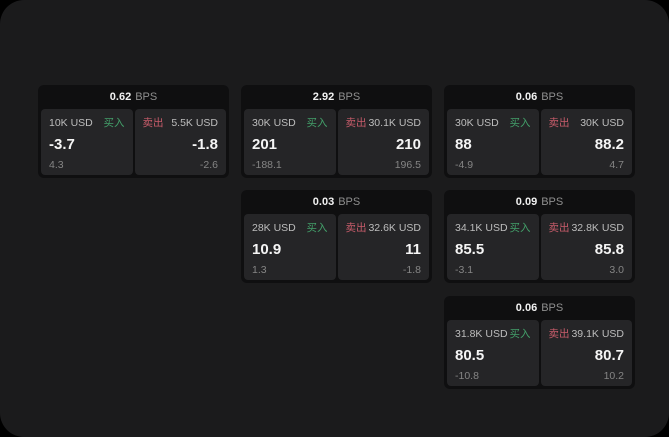 The image size is (669, 437). I want to click on bps-value: 0.09, so click(526, 202).